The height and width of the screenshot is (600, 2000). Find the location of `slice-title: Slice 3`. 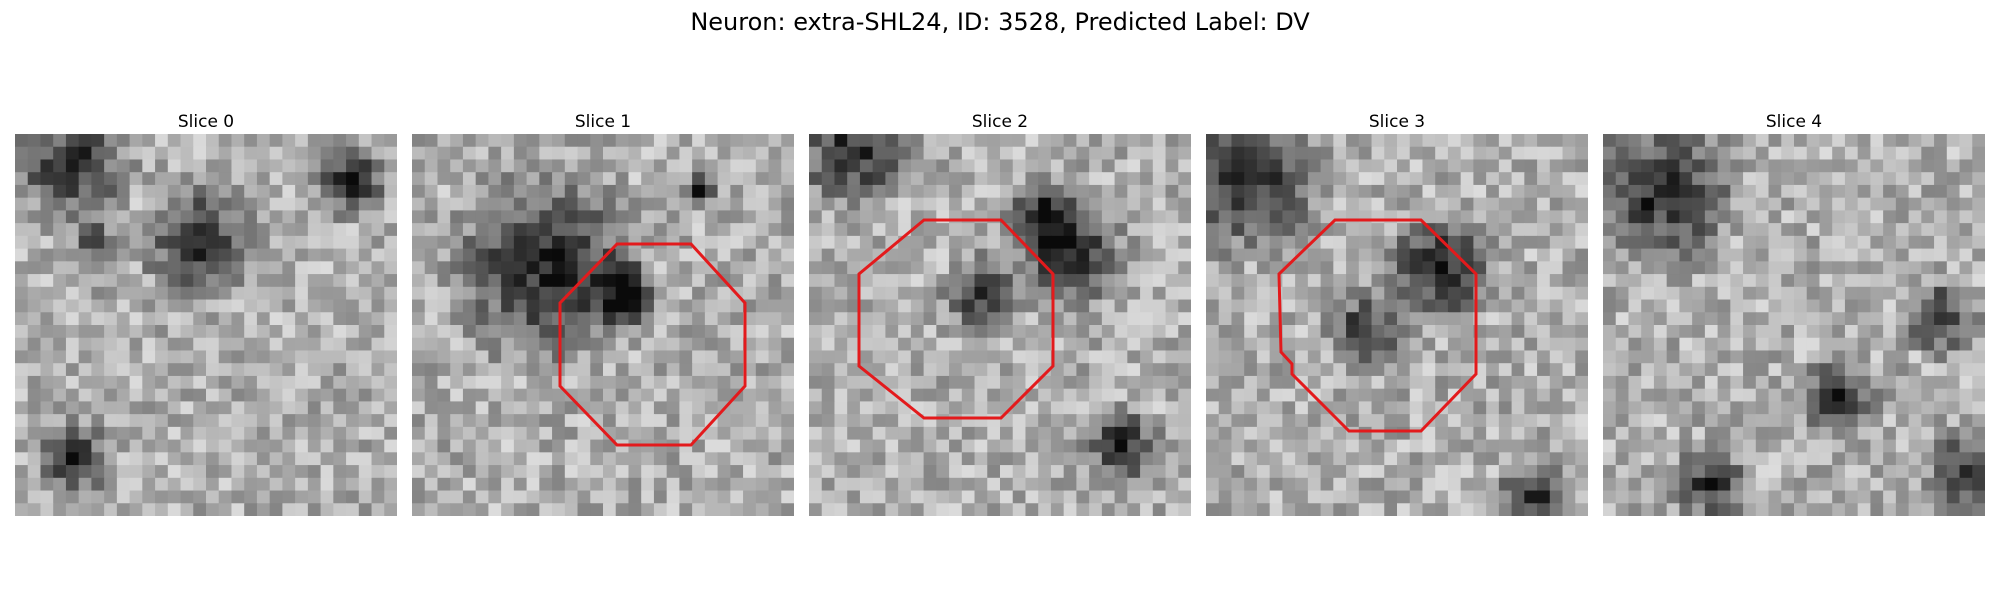

slice-title: Slice 3 is located at coordinates (1397, 122).